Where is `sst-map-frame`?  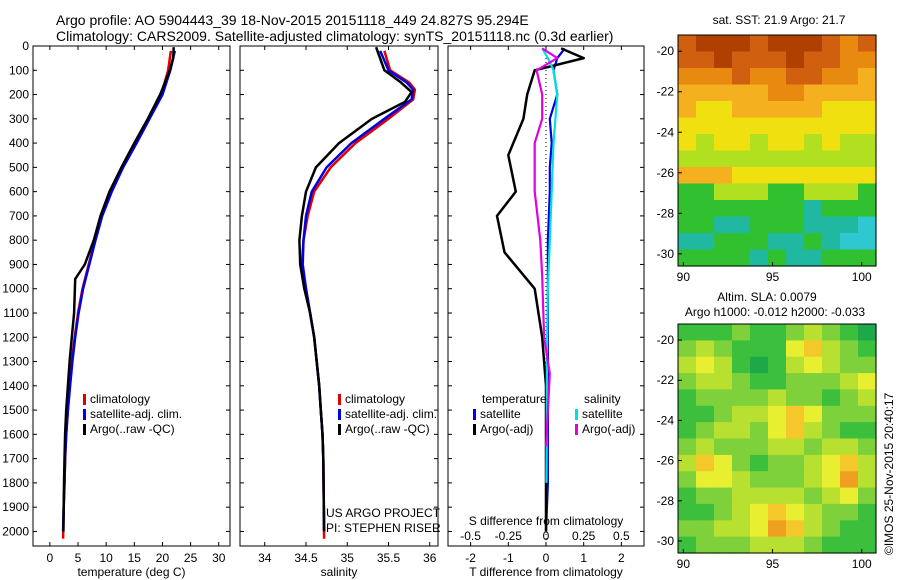 sst-map-frame is located at coordinates (777, 150).